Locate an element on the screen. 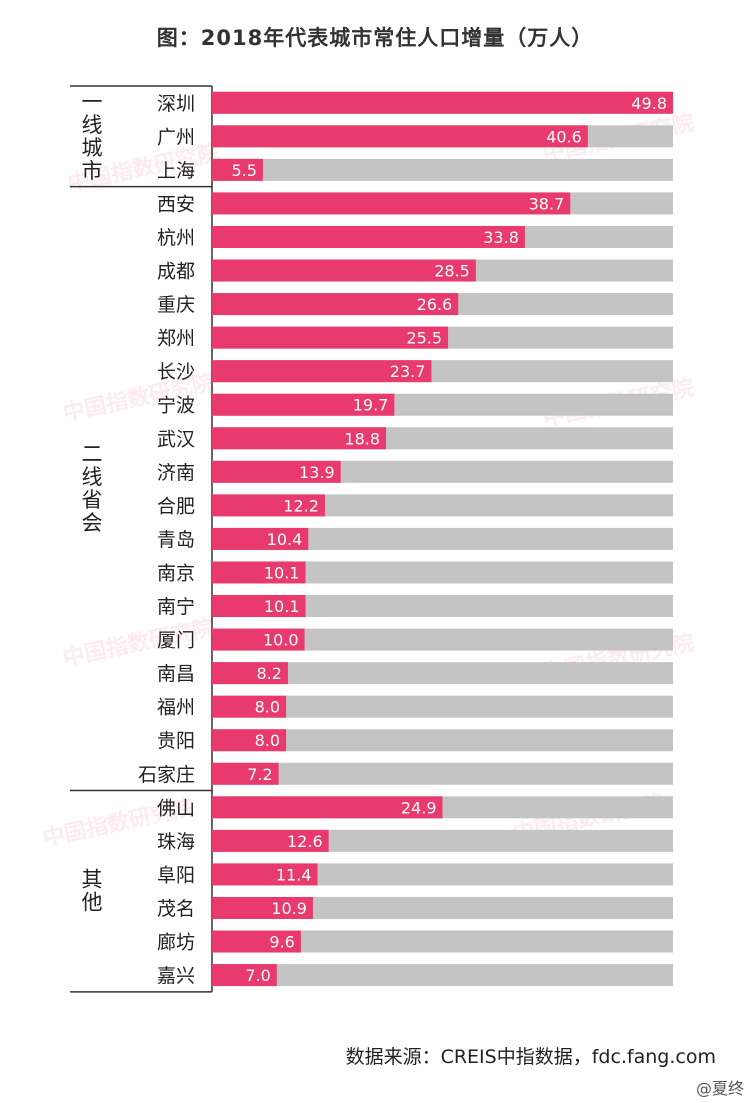 This screenshot has width=750, height=1103. bar-value-label: 23.7 is located at coordinates (408, 371).